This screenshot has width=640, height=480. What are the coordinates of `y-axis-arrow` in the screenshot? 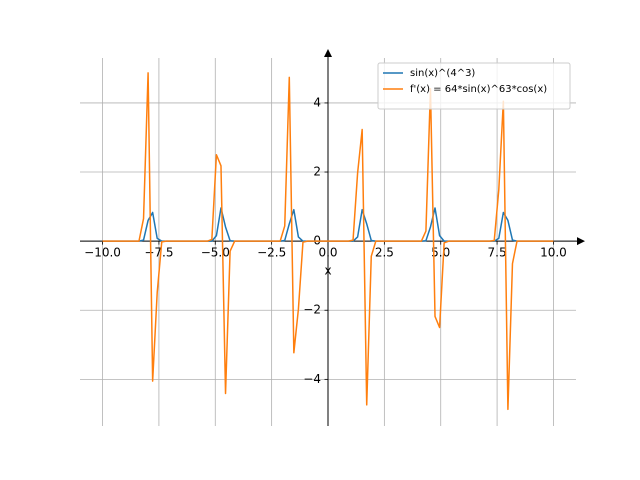 It's located at (328, 53).